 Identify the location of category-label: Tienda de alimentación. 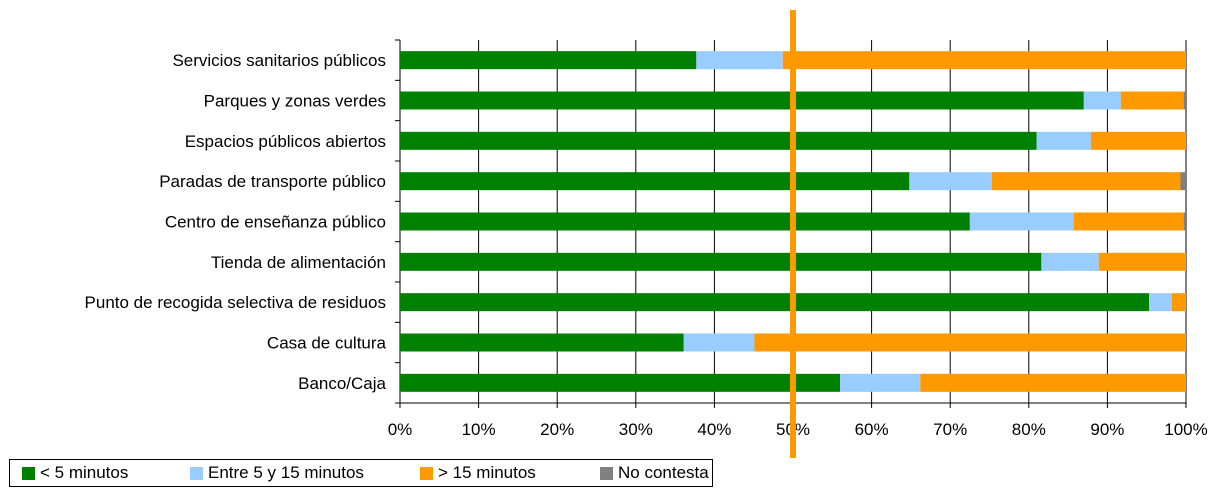
(298, 262).